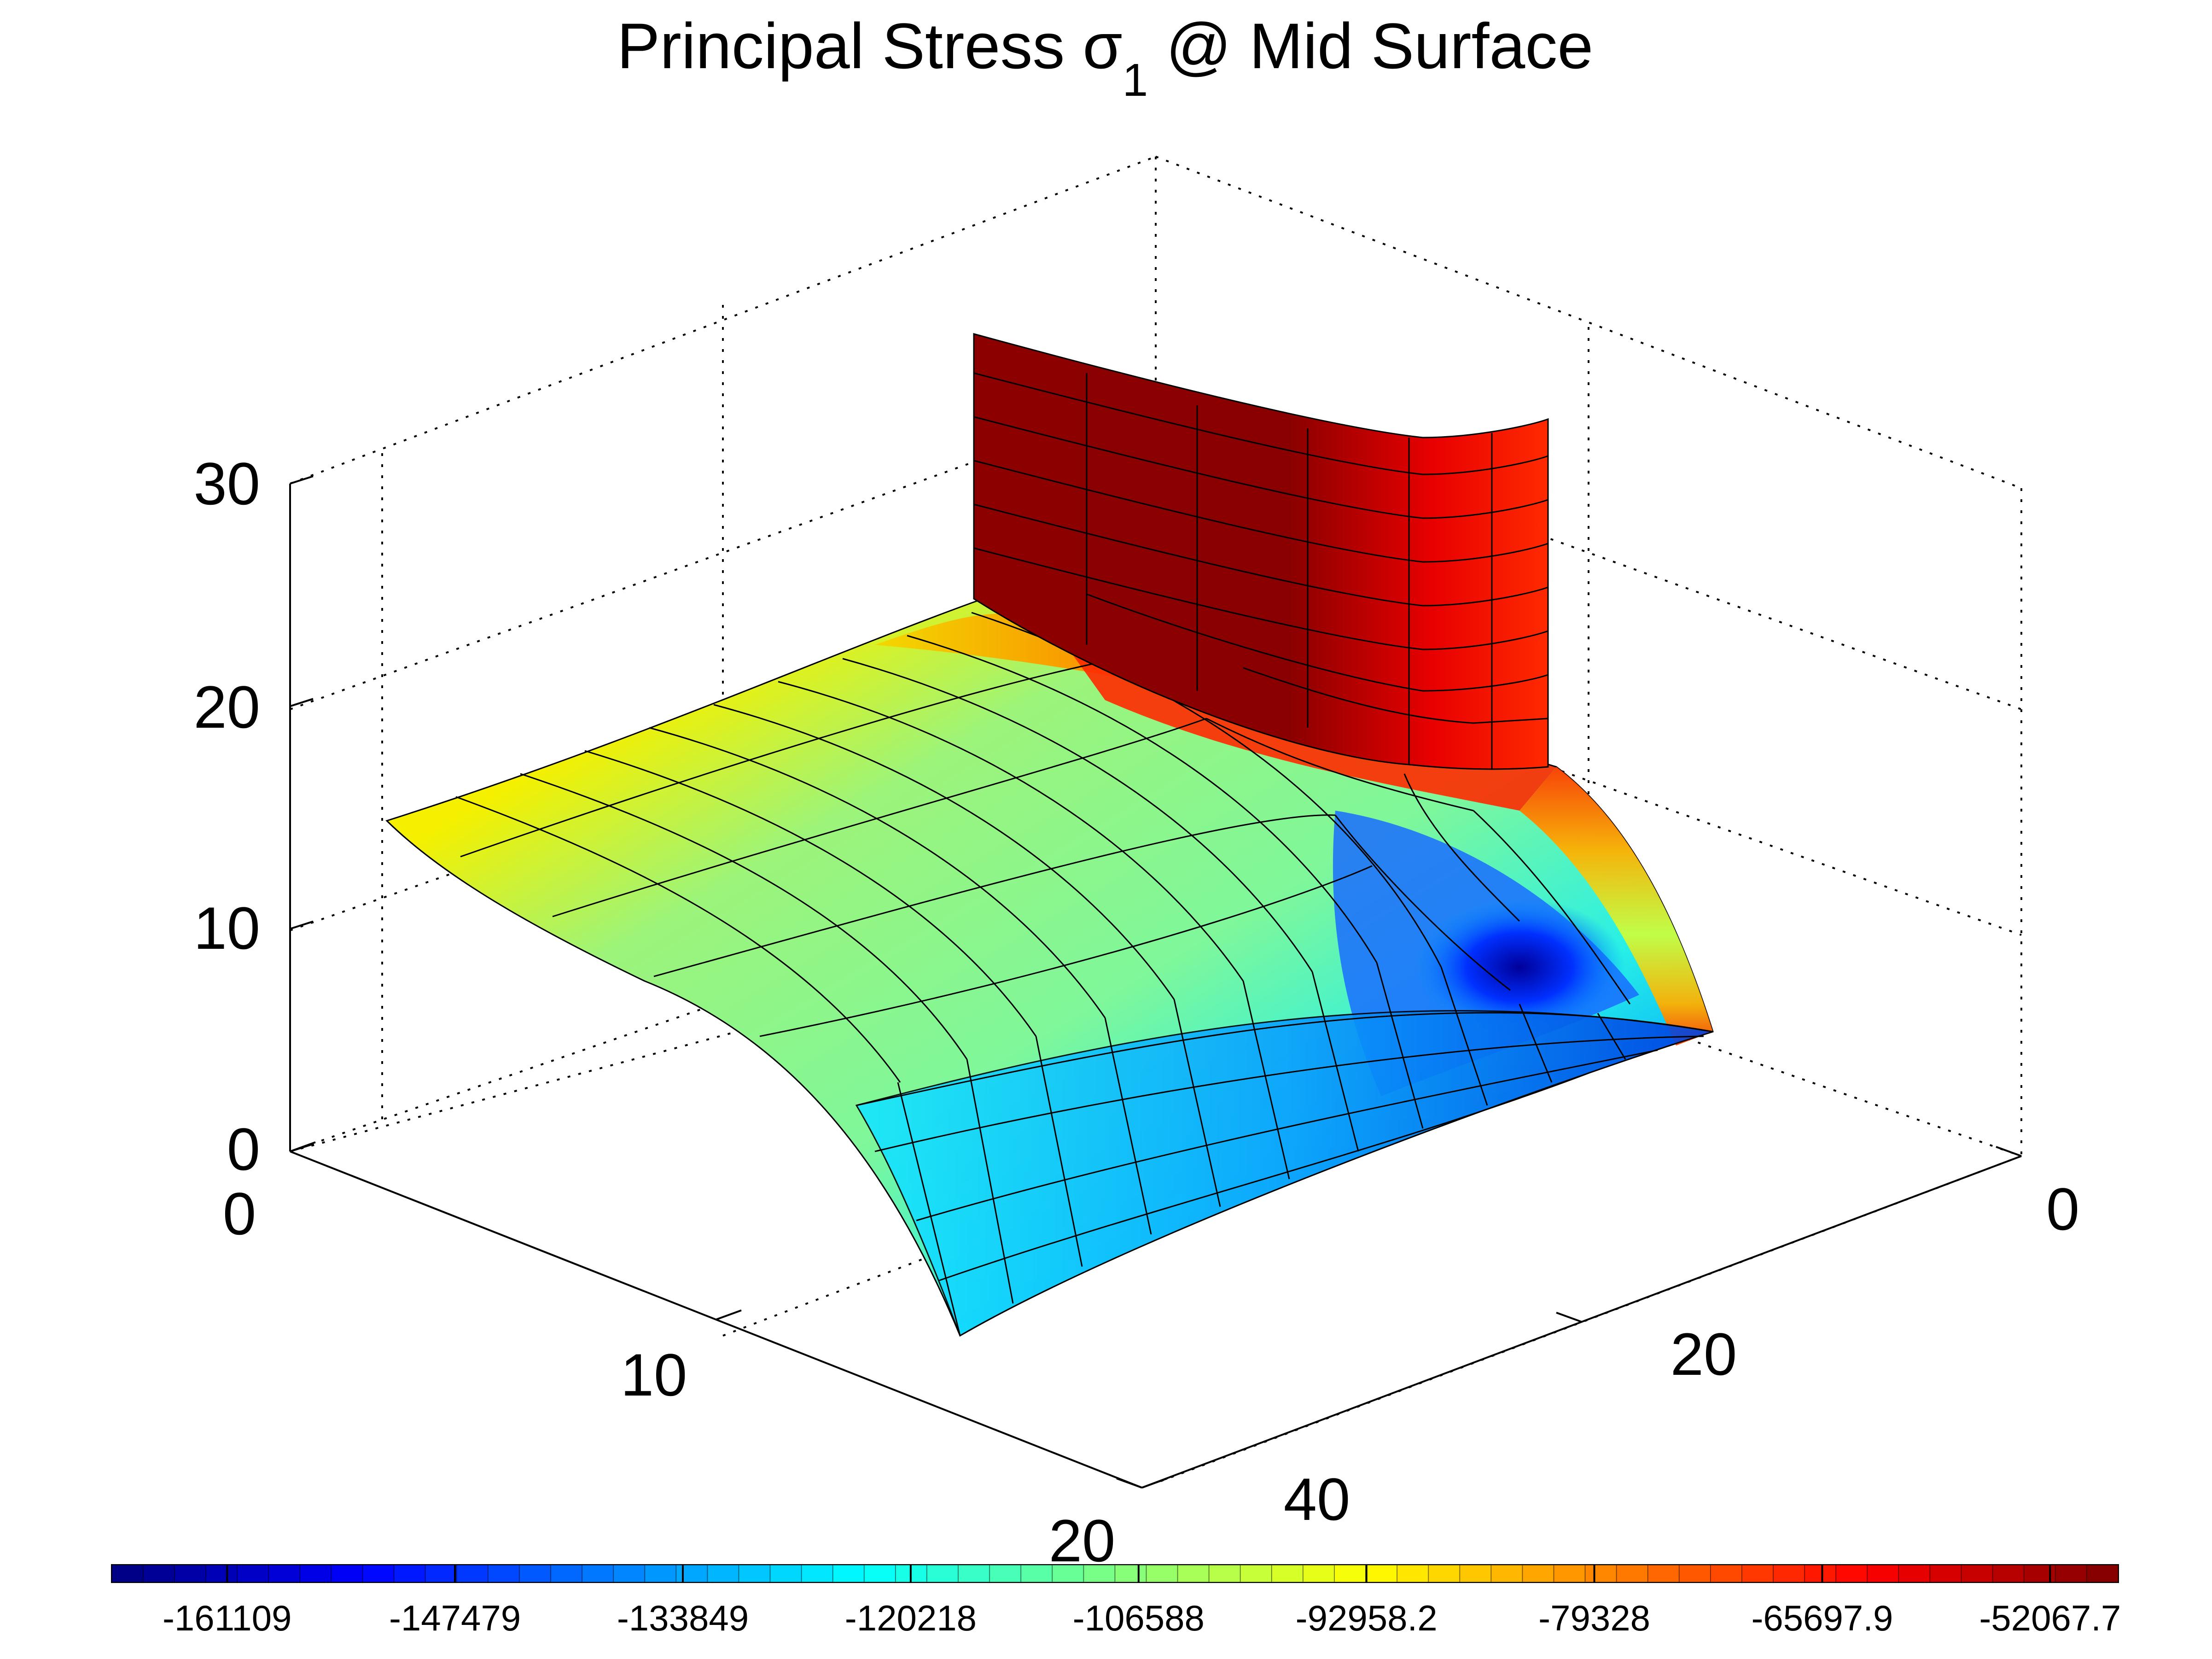  Describe the element at coordinates (240, 1213) in the screenshot. I see `x-tick-label: 0` at that location.